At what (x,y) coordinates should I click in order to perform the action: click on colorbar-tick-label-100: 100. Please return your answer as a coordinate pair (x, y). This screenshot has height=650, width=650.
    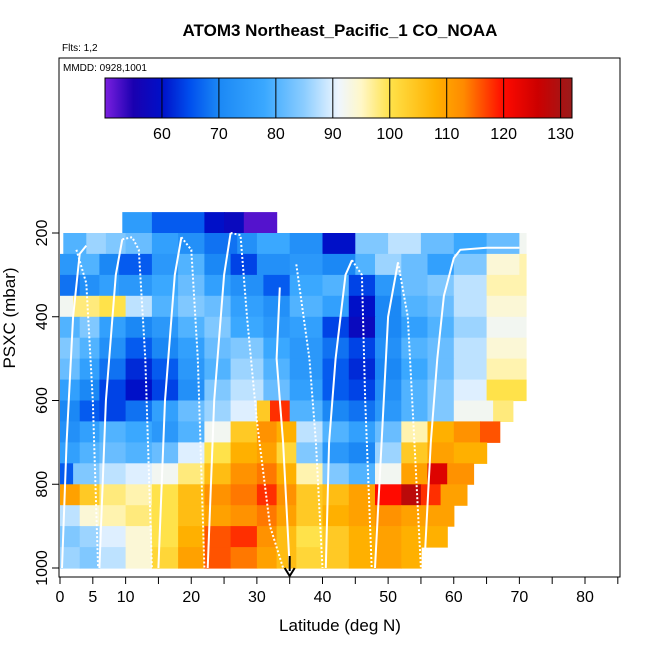
    Looking at the image, I should click on (389, 134).